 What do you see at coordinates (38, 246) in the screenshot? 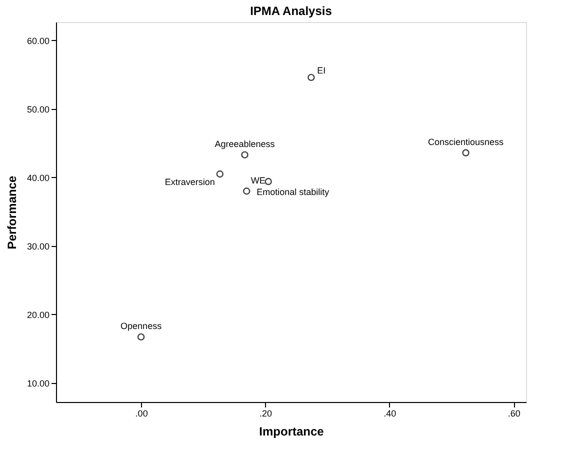
I see `y-tick-label: 30.00` at bounding box center [38, 246].